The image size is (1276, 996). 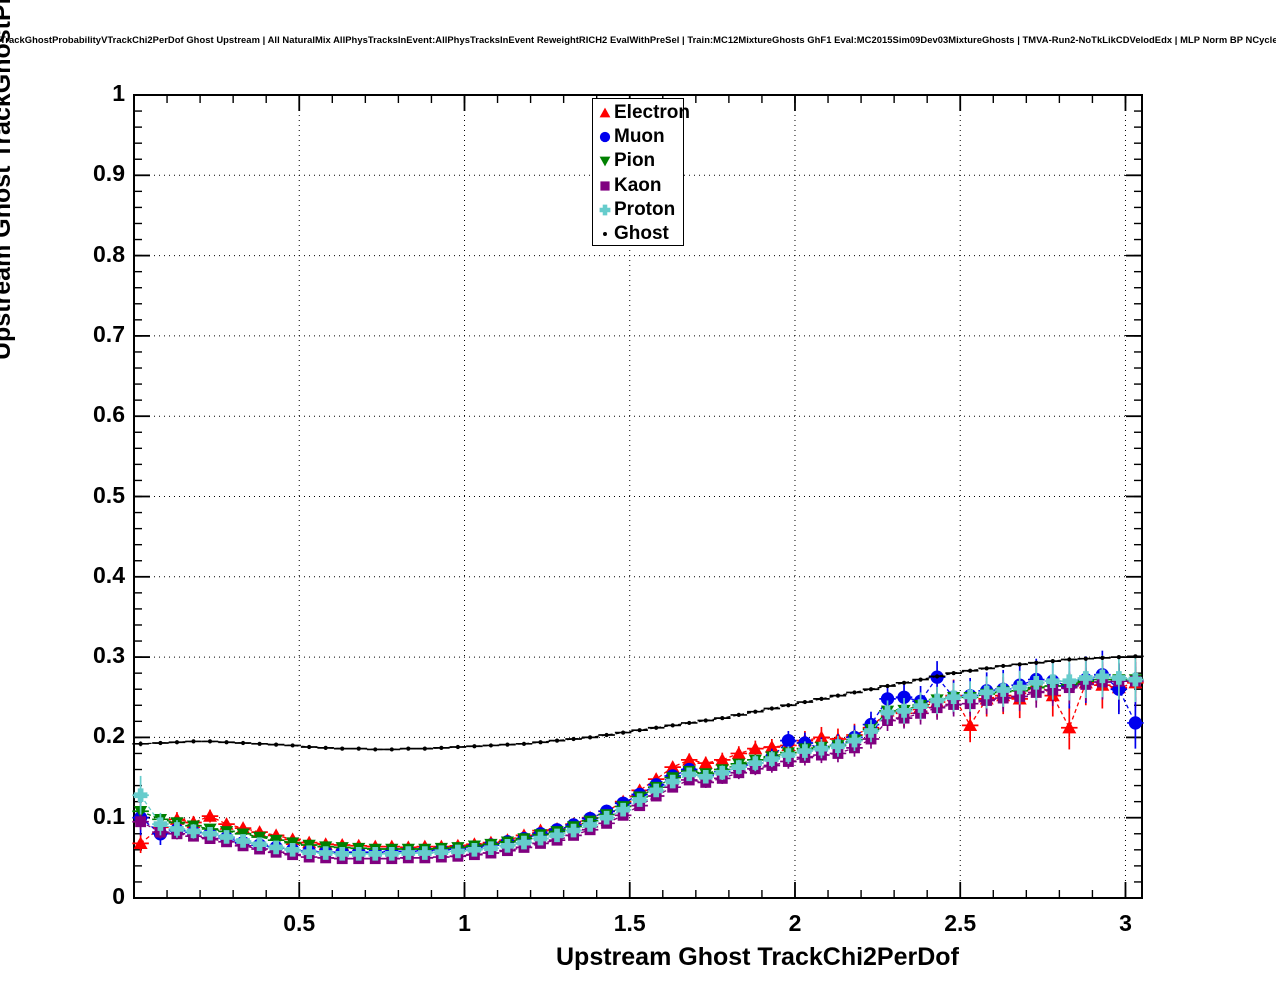 I want to click on x-tick-label: 1, so click(x=464, y=923).